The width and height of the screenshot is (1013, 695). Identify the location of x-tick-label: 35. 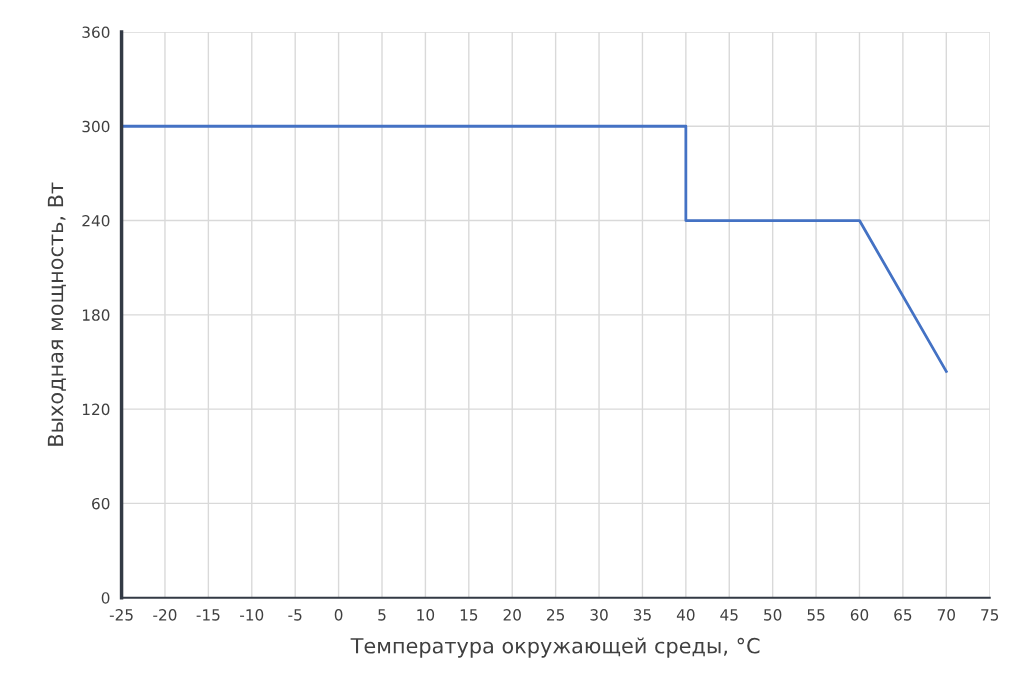
(642, 615).